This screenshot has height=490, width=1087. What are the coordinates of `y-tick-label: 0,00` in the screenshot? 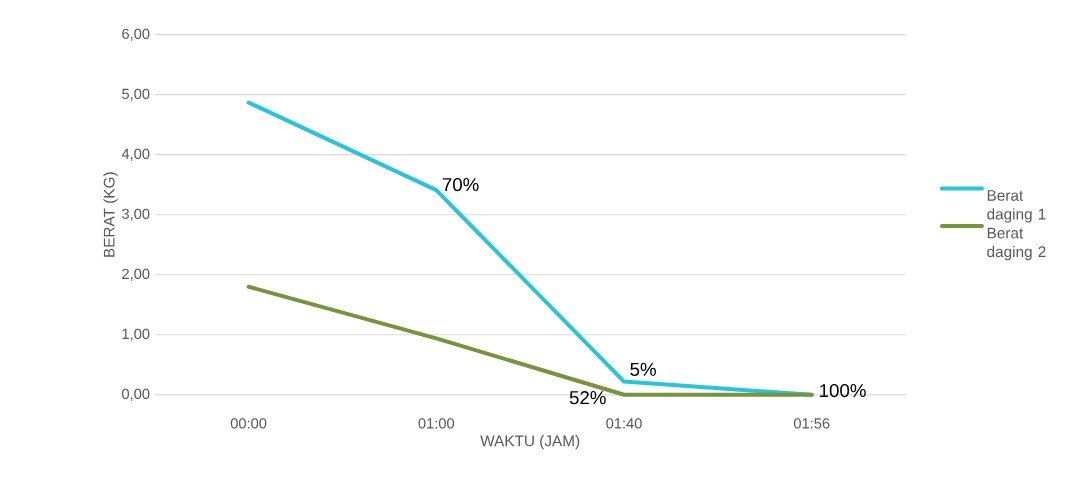 It's located at (136, 394).